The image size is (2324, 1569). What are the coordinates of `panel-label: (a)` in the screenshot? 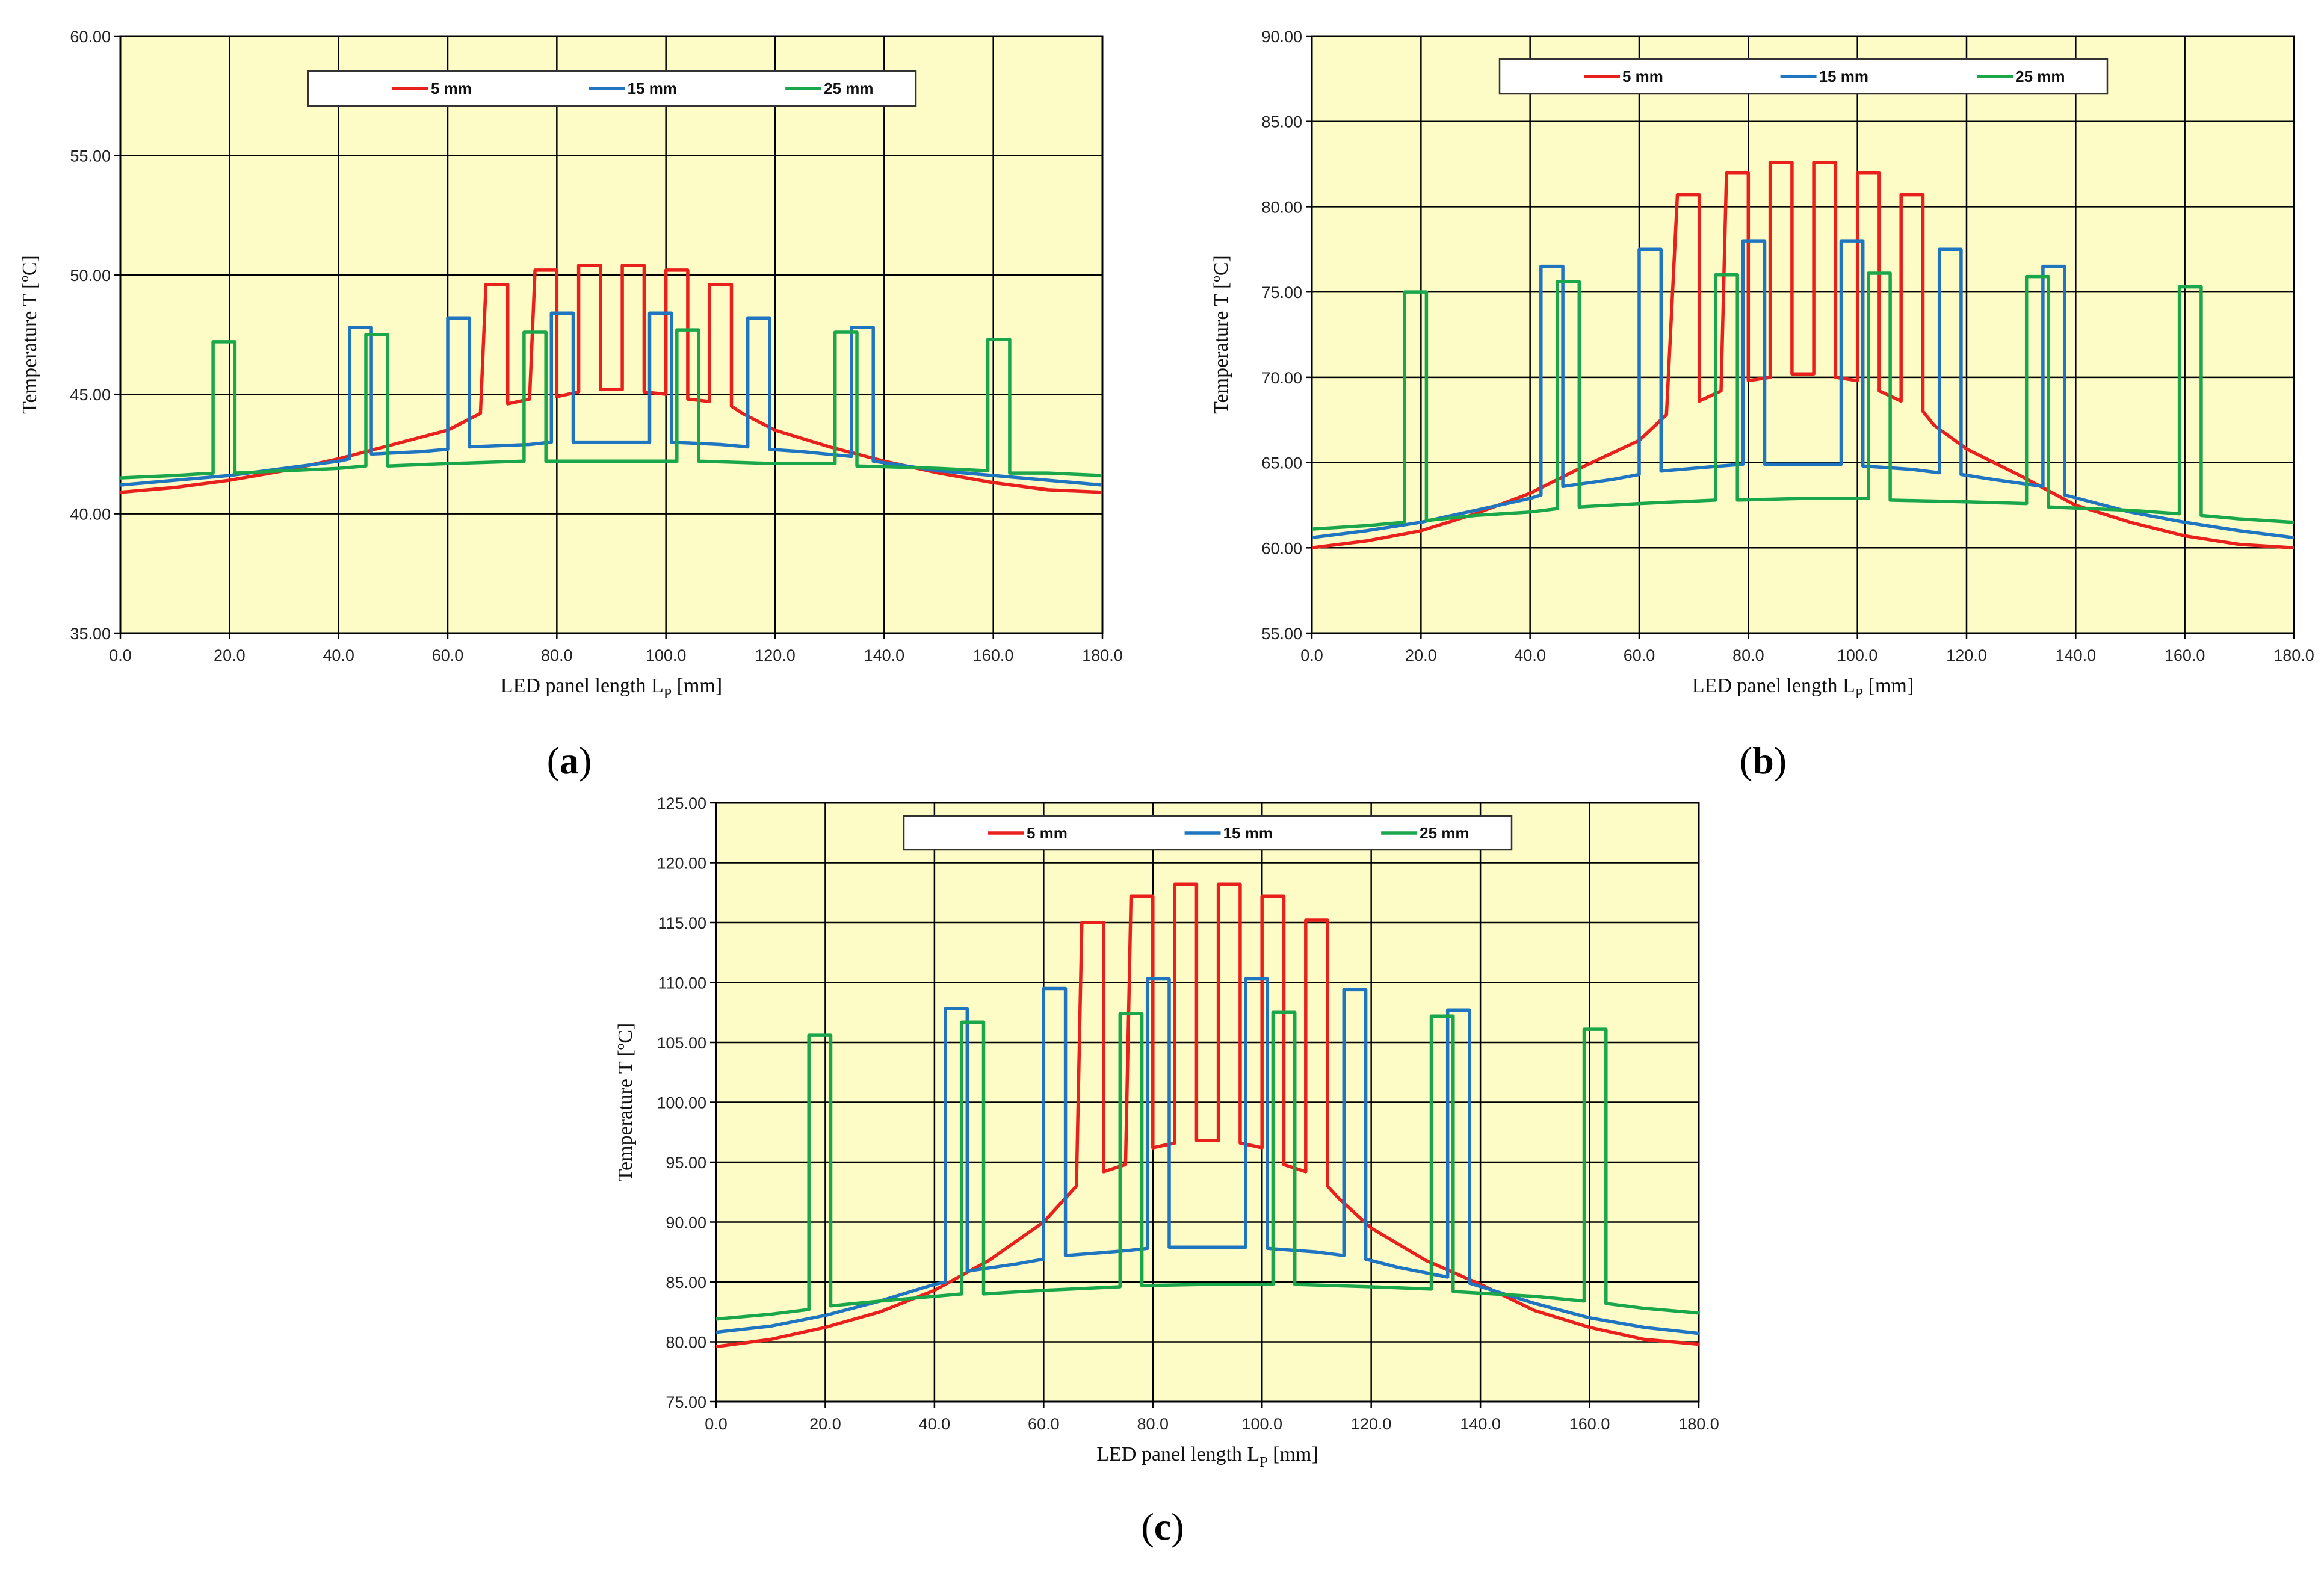 It's located at (569, 760).